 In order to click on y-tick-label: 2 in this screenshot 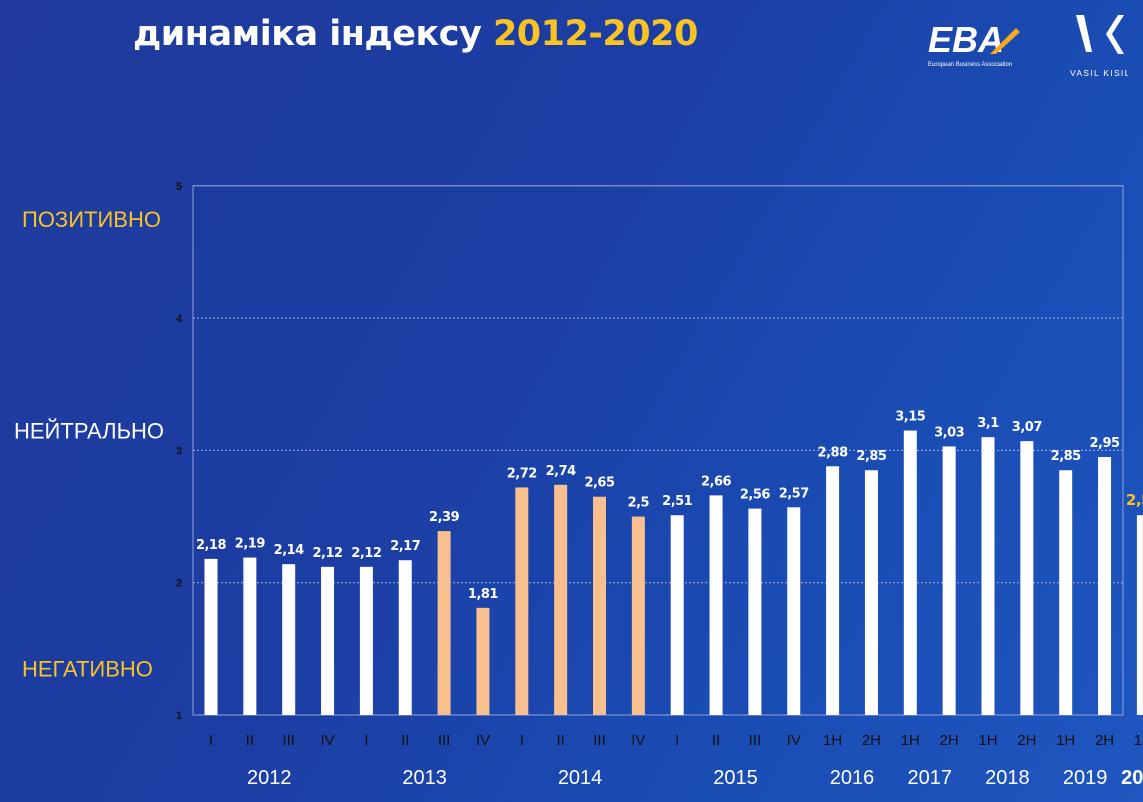, I will do `click(179, 584)`.